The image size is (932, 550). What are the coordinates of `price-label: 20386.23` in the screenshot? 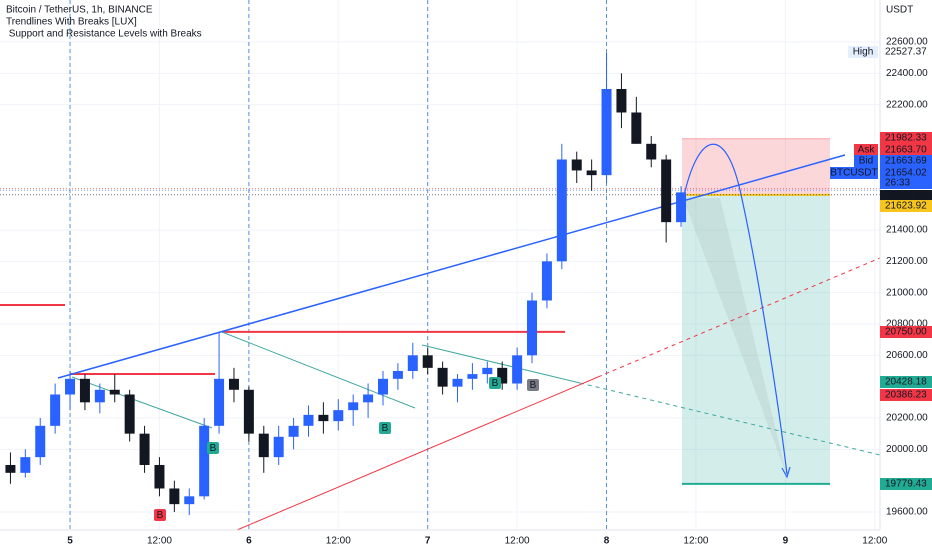 It's located at (906, 395).